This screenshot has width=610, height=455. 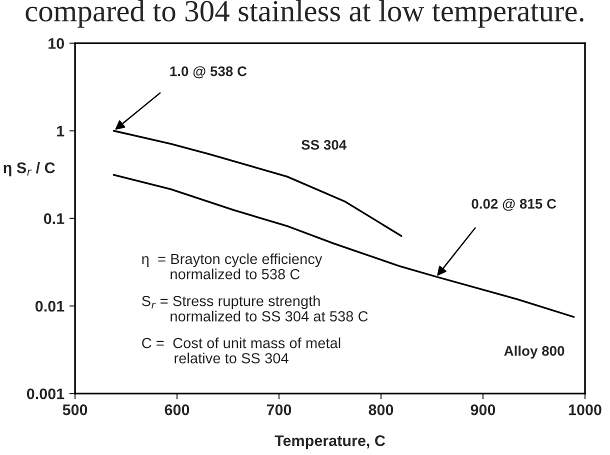 What do you see at coordinates (514, 204) in the screenshot?
I see `annotation: 0.02 @ 815 C` at bounding box center [514, 204].